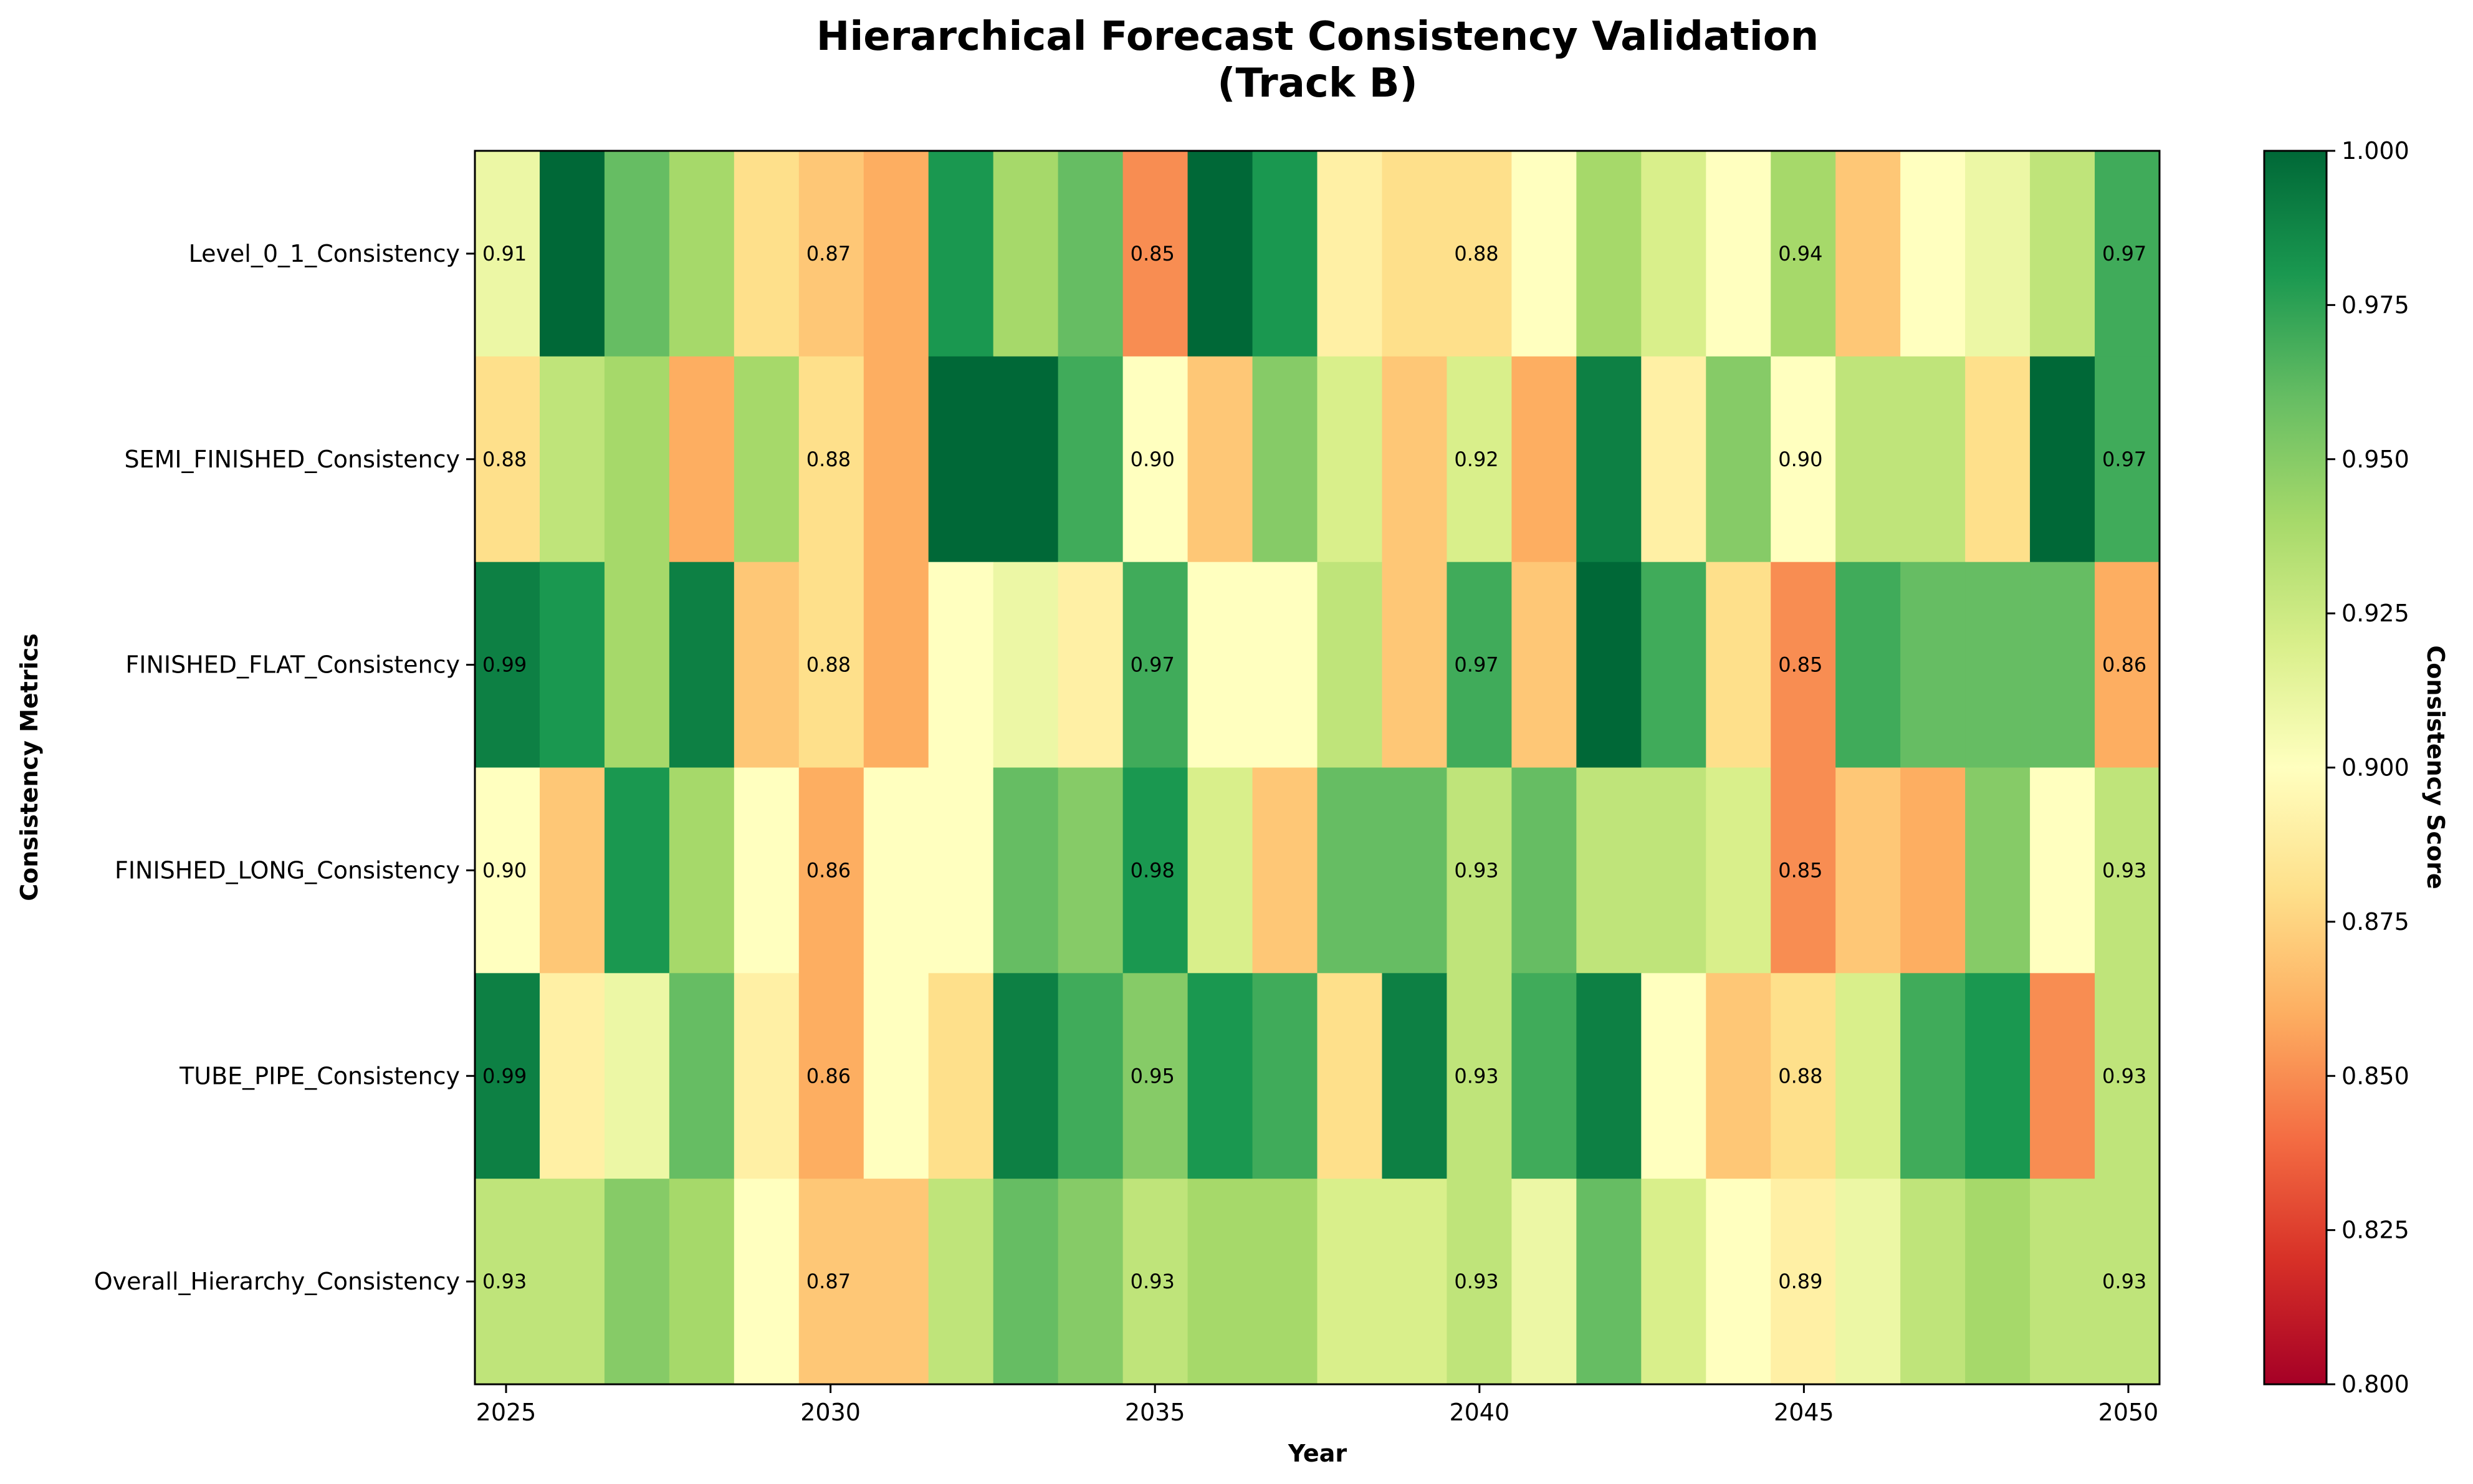  I want to click on colorbar-tick-label: 0.900, so click(2375, 768).